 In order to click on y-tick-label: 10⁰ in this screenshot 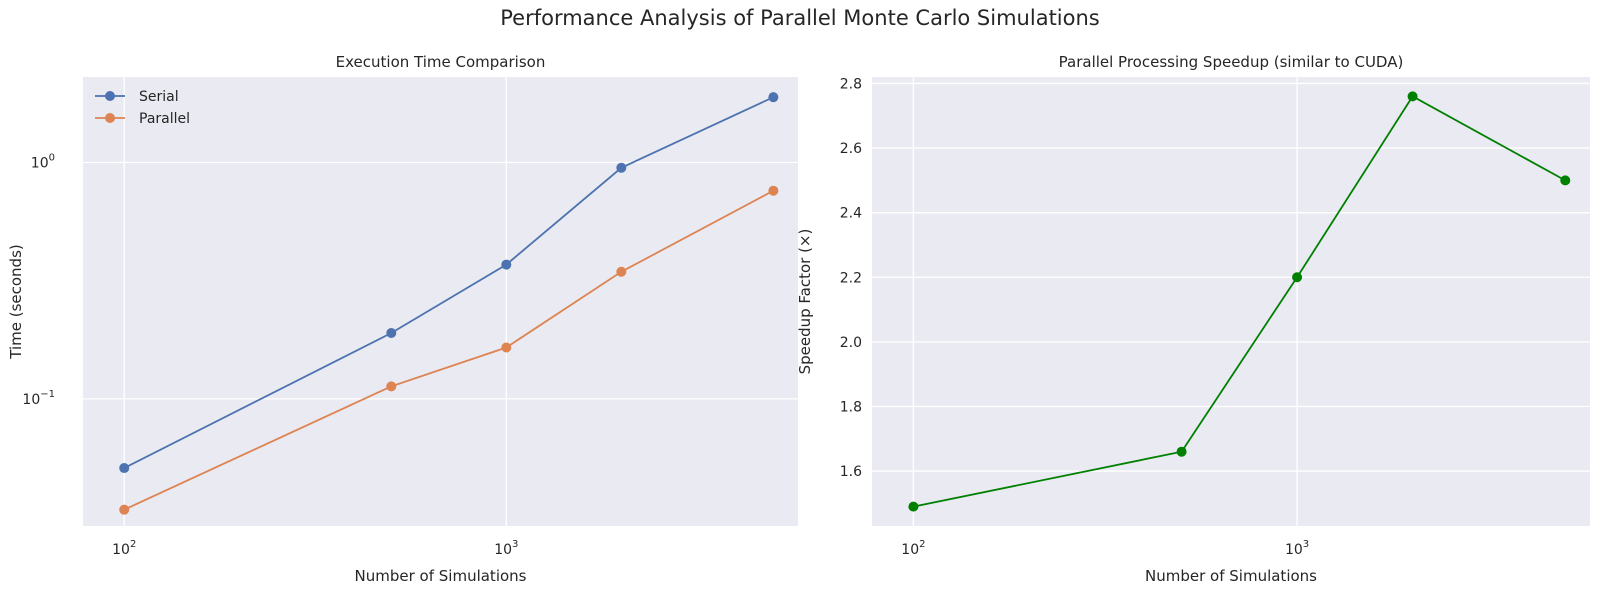, I will do `click(43, 162)`.